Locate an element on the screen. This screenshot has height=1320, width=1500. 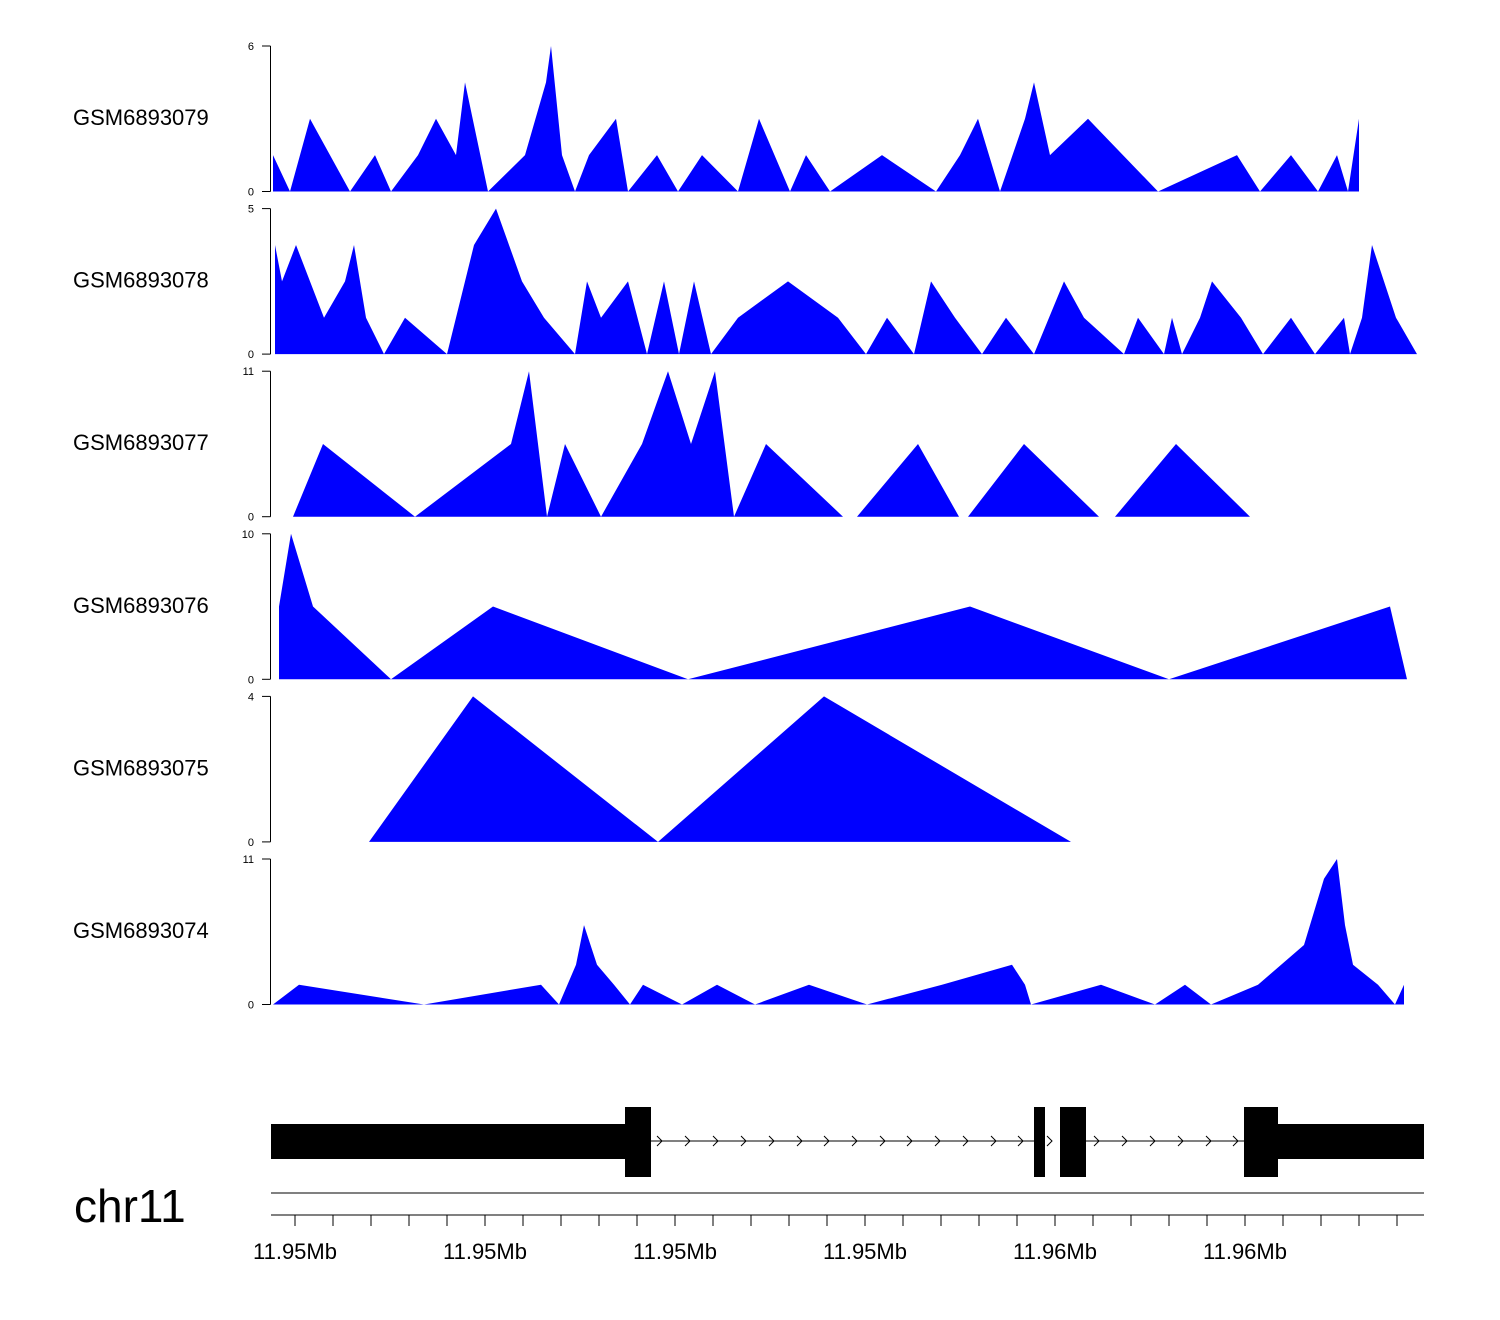
track-label: GSM6893074 is located at coordinates (141, 930).